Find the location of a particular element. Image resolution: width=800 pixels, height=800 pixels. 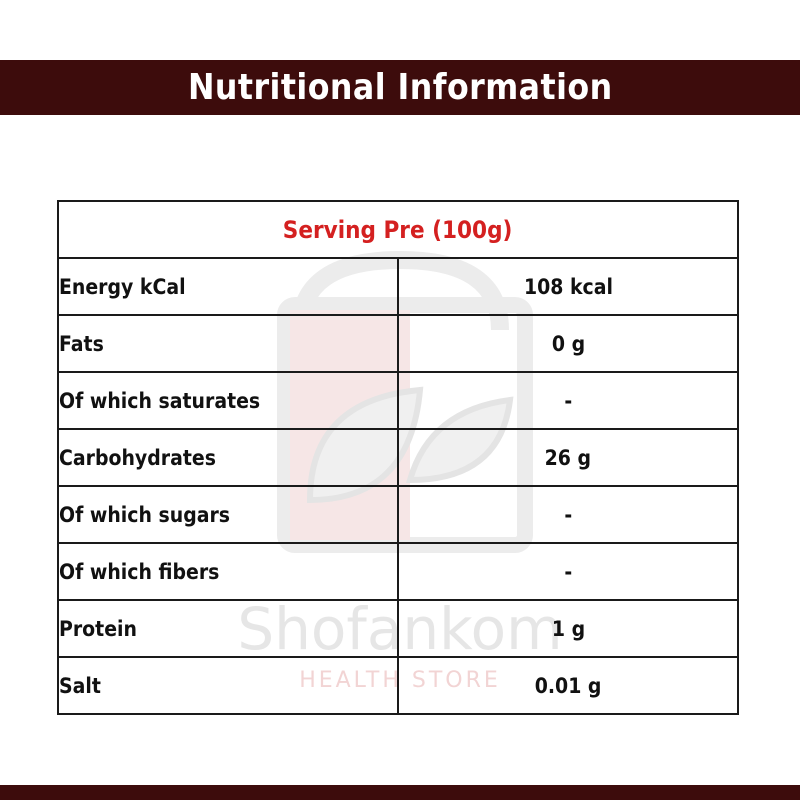

serving-header-text: Serving Pre (100g) is located at coordinates (398, 229).